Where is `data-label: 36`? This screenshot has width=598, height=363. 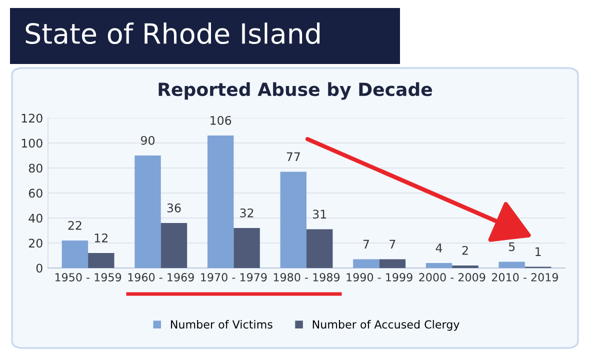 data-label: 36 is located at coordinates (174, 207).